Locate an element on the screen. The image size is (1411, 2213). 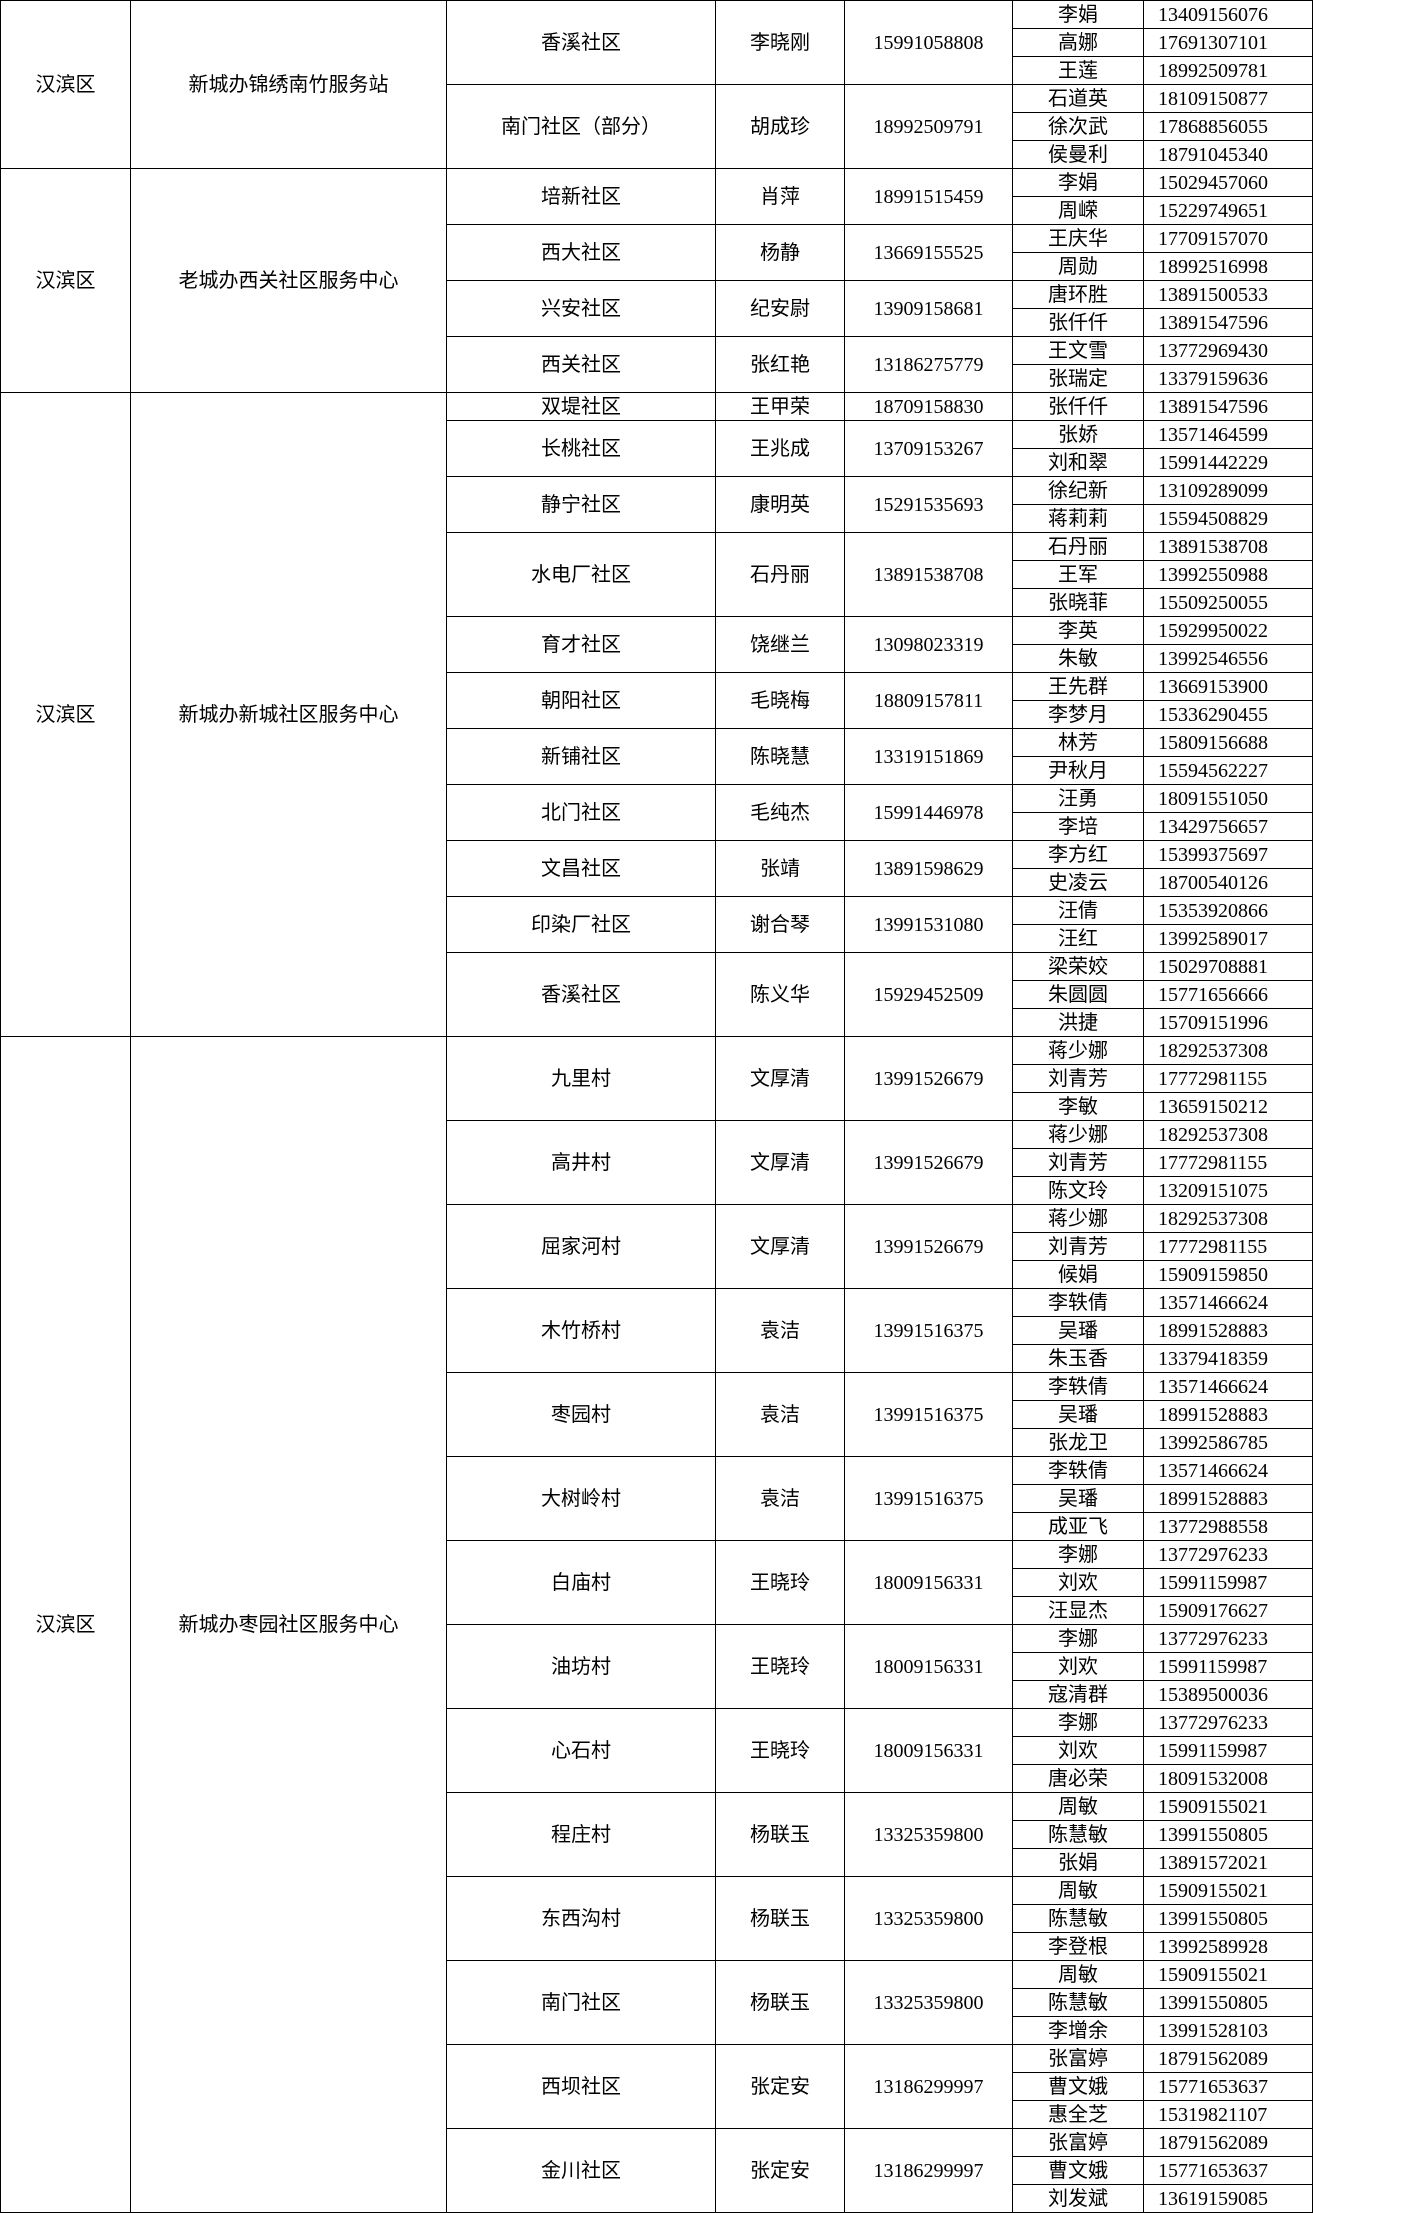
leader-name: 毛纯杰 is located at coordinates (780, 812).